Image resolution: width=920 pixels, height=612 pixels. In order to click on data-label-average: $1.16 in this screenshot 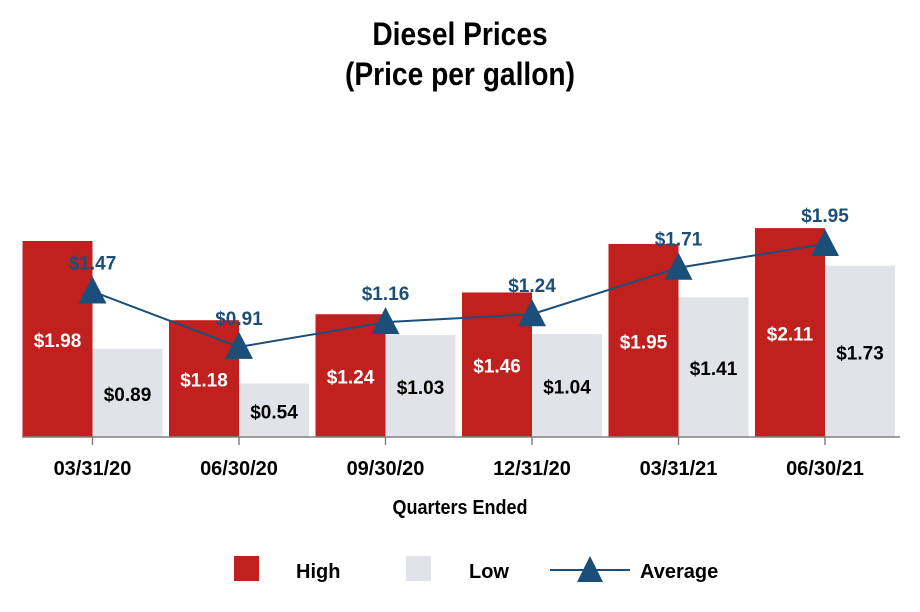, I will do `click(386, 294)`.